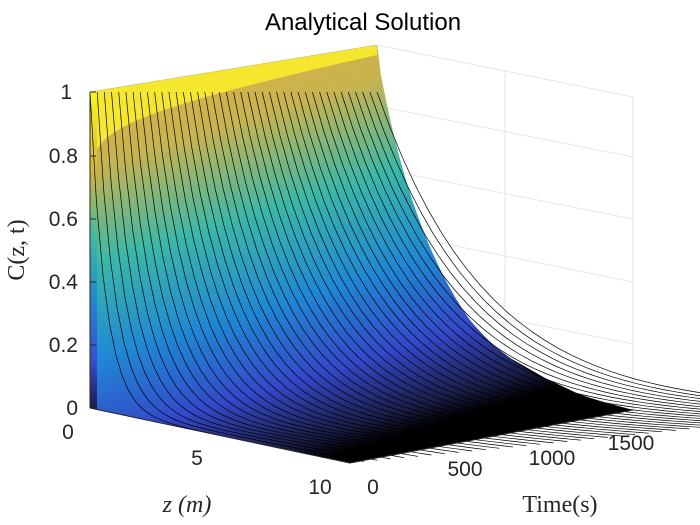 This screenshot has height=525, width=700. I want to click on z-tick-label: 0, so click(72, 408).